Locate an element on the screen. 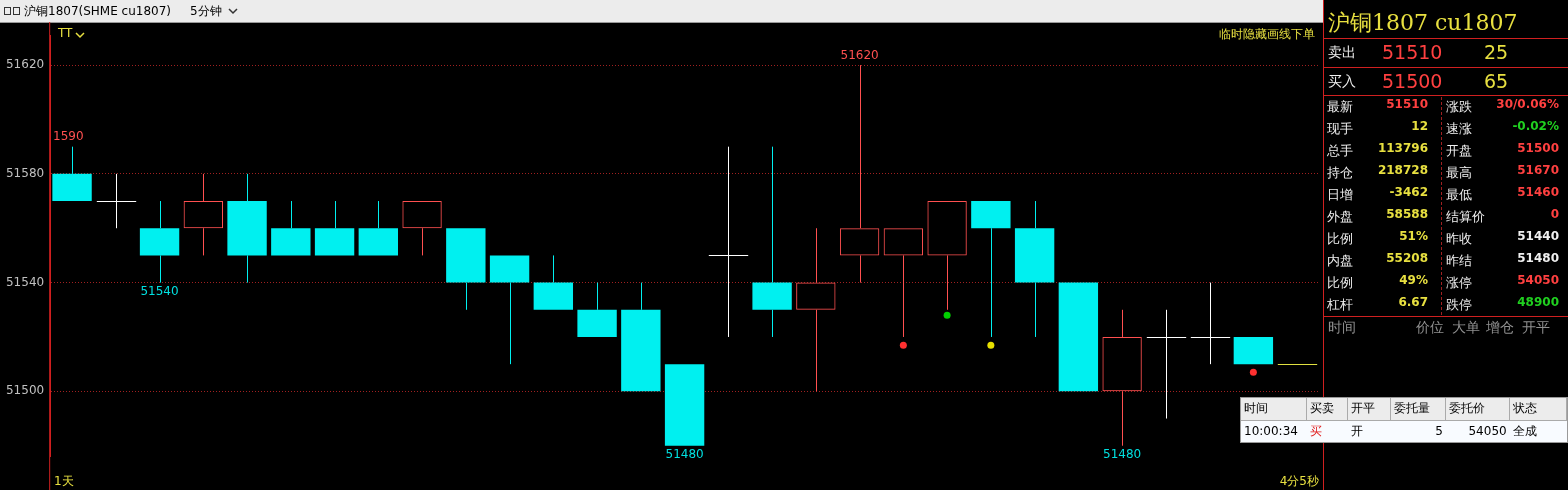 Image resolution: width=1568 pixels, height=490 pixels. text: 速涨 is located at coordinates (1459, 129).